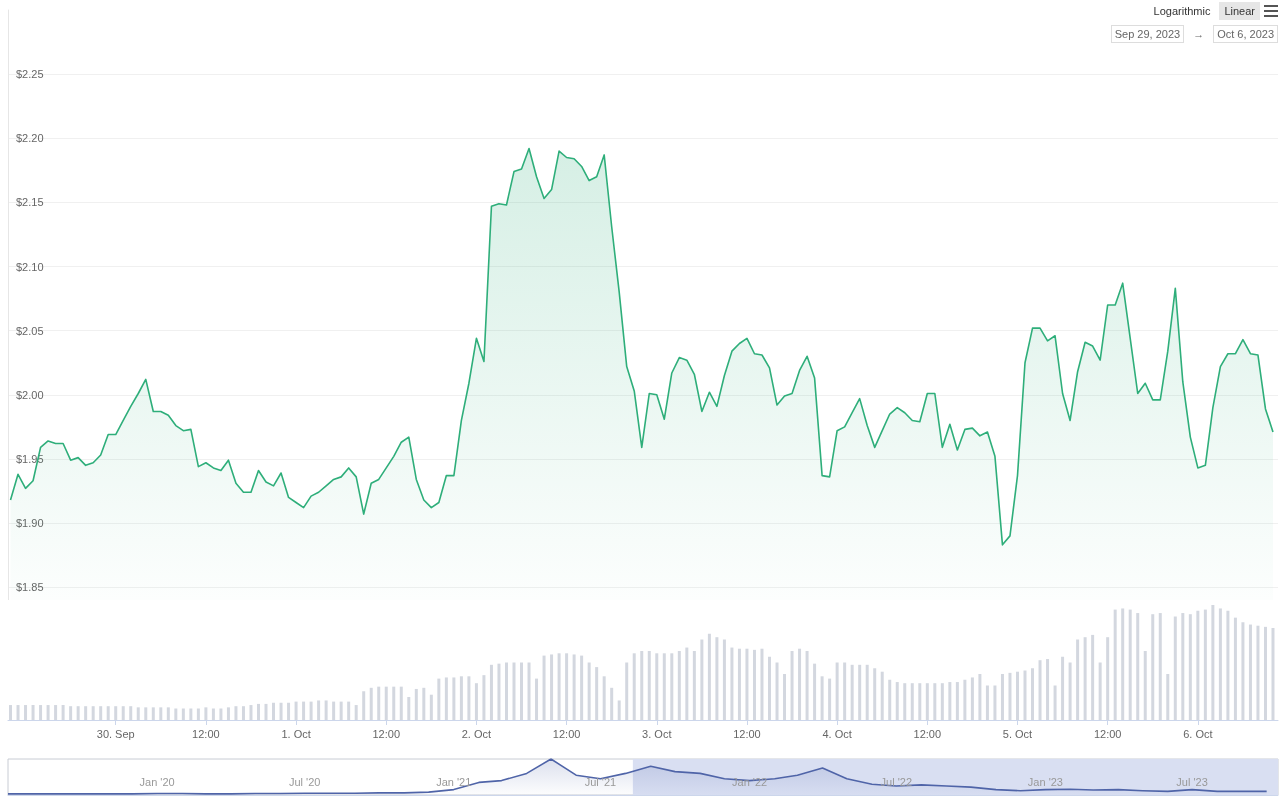 The image size is (1280, 806). I want to click on x-tick-label: 6. Oct, so click(1198, 733).